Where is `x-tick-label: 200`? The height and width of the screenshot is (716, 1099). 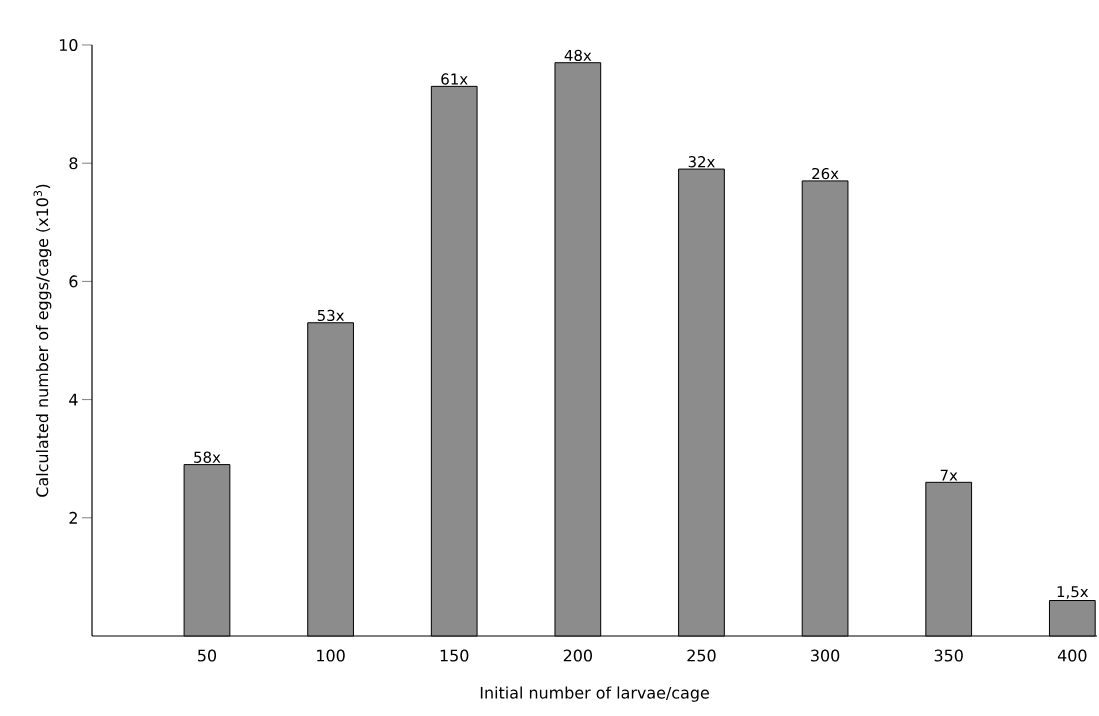
x-tick-label: 200 is located at coordinates (577, 655).